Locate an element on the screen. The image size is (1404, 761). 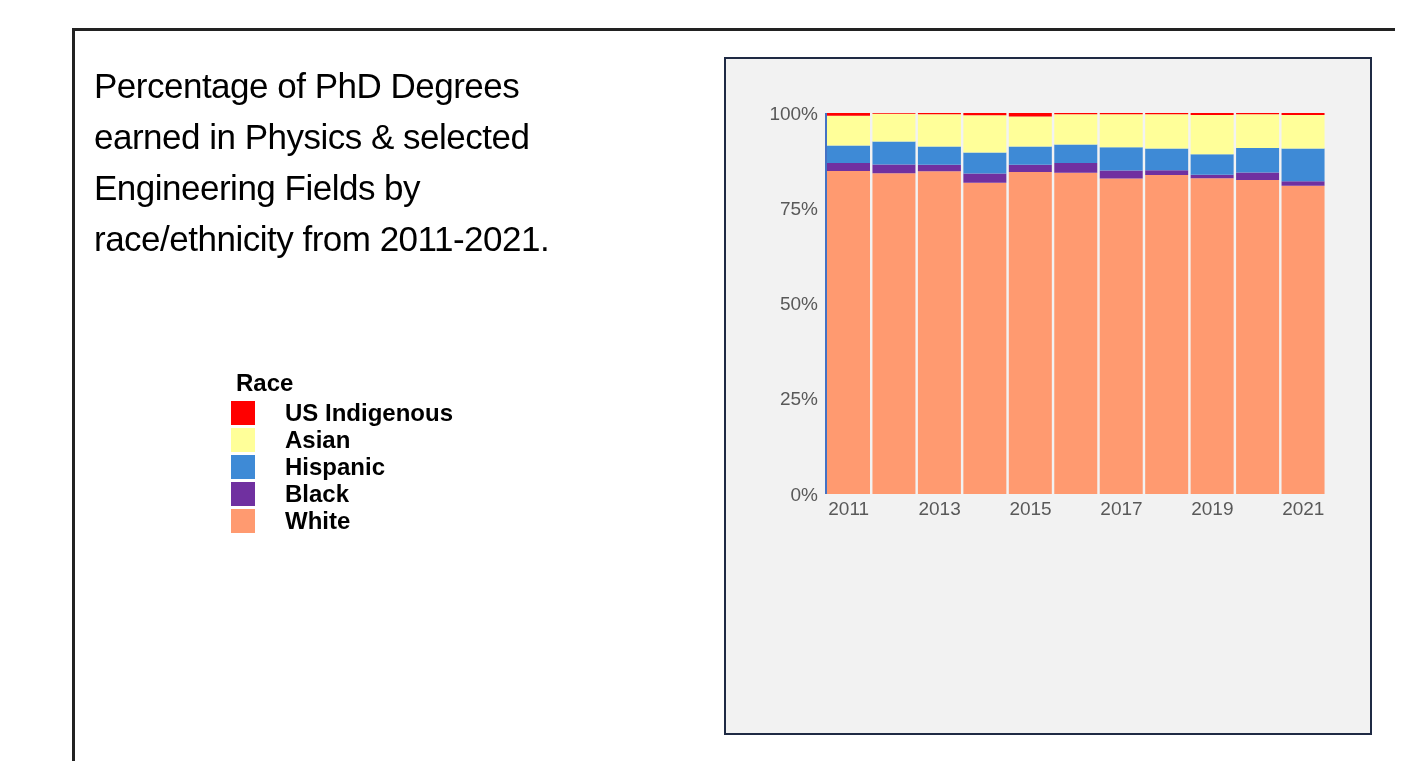
legend-label: Black is located at coordinates (317, 493).